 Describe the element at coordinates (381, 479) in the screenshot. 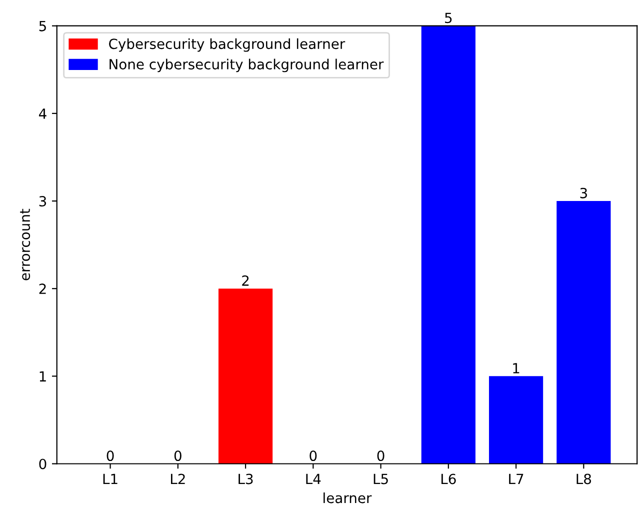

I see `x-tick-label: L5` at that location.